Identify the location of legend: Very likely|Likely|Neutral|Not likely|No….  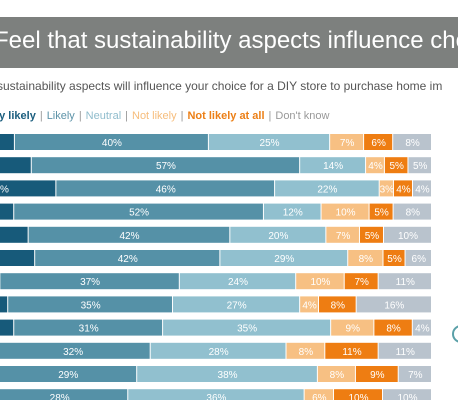
(164, 116).